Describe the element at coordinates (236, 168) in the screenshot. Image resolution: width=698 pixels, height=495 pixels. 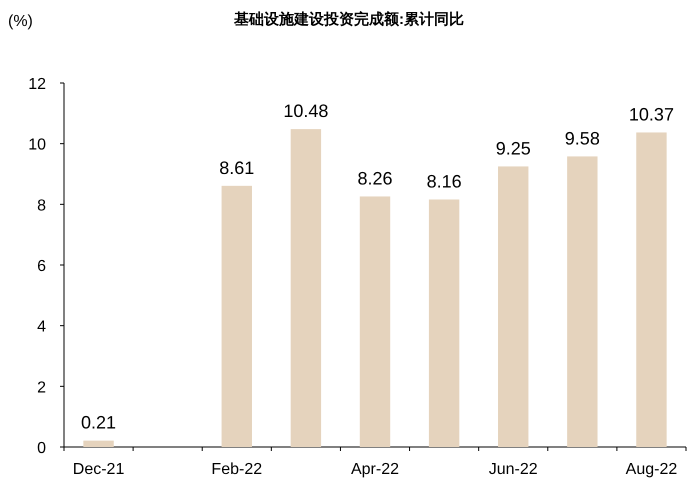
I see `data-label: 8.61` at that location.